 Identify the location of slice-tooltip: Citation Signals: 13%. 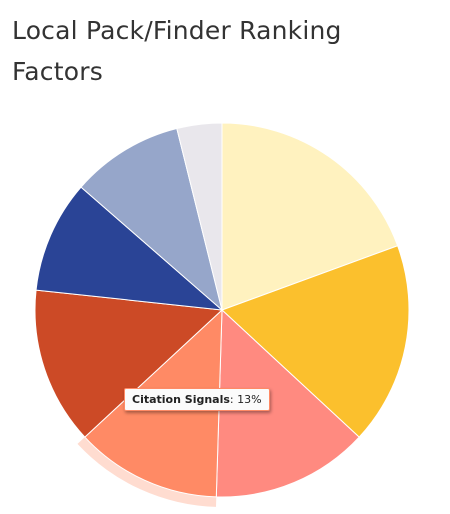
(197, 399).